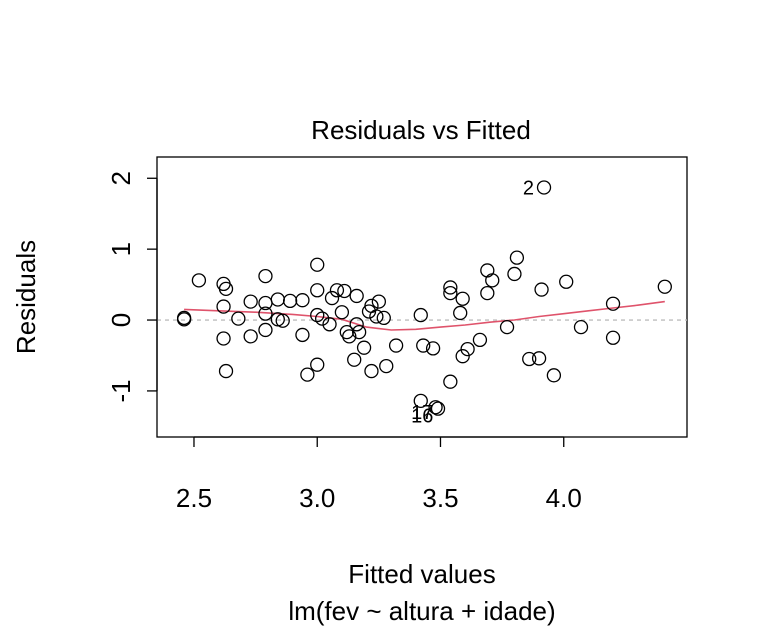 This screenshot has width=768, height=633. I want to click on smooth-layer, so click(424, 315).